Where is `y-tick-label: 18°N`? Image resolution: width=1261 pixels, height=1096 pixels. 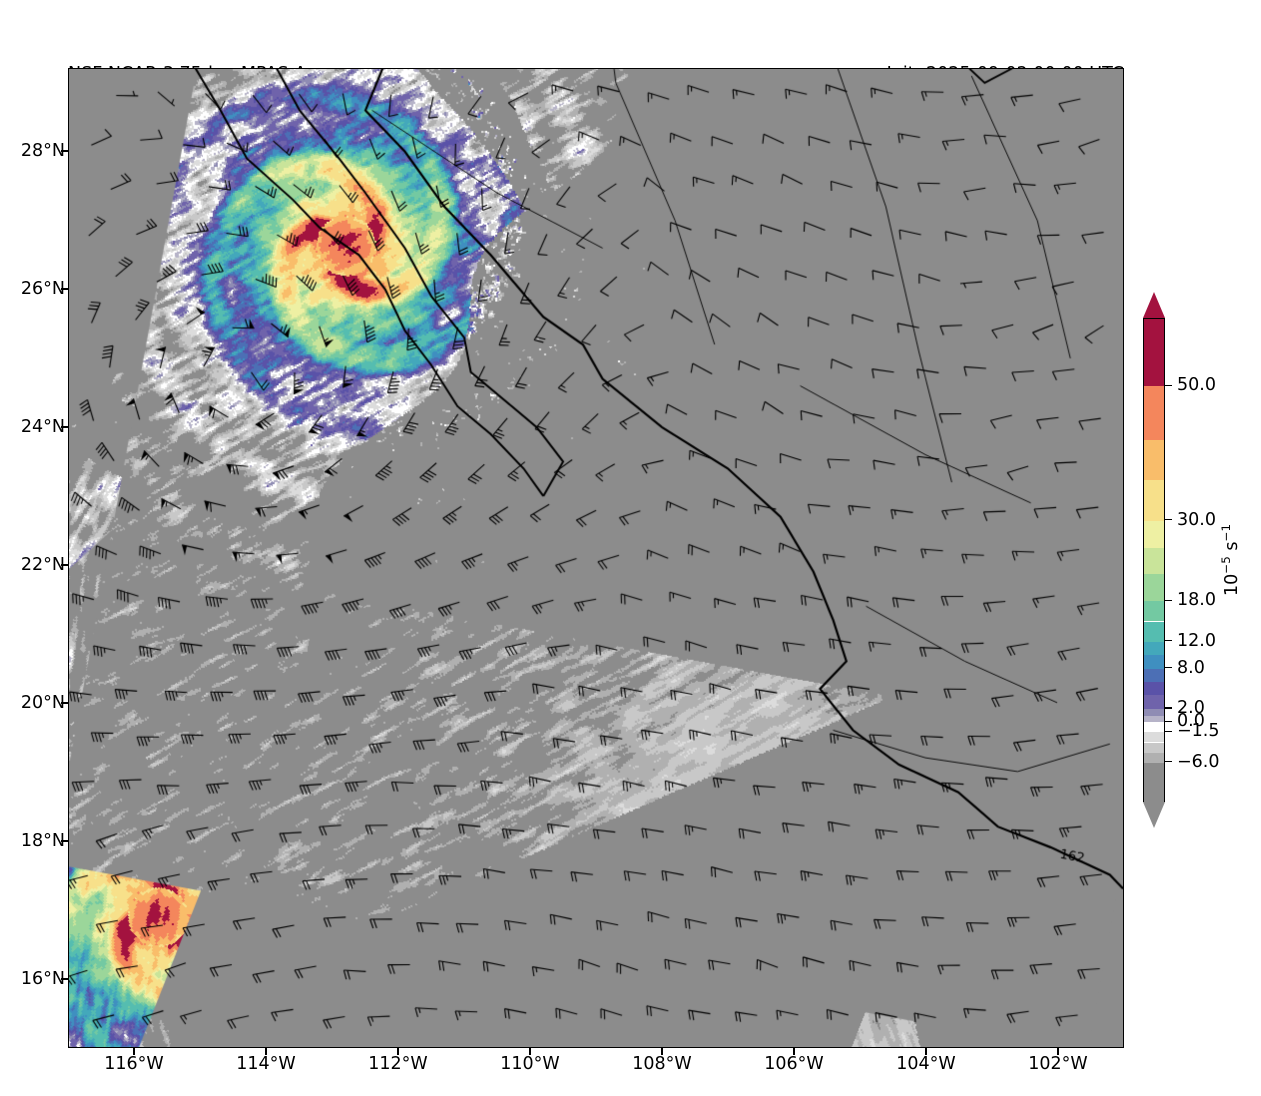
y-tick-label: 18°N is located at coordinates (42, 840).